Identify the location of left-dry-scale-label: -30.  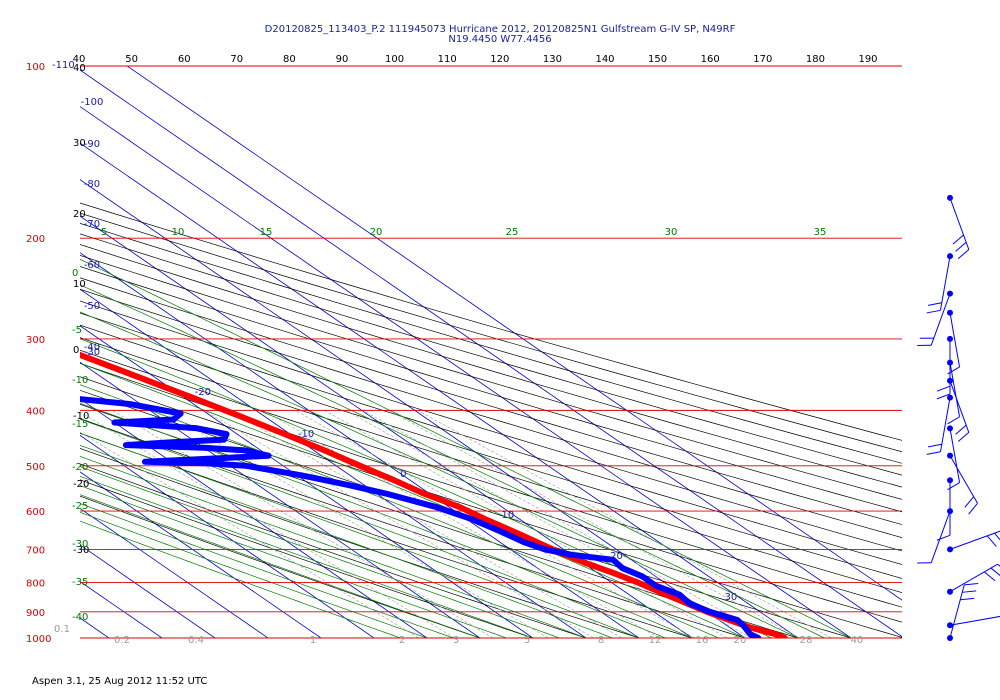
(81, 550).